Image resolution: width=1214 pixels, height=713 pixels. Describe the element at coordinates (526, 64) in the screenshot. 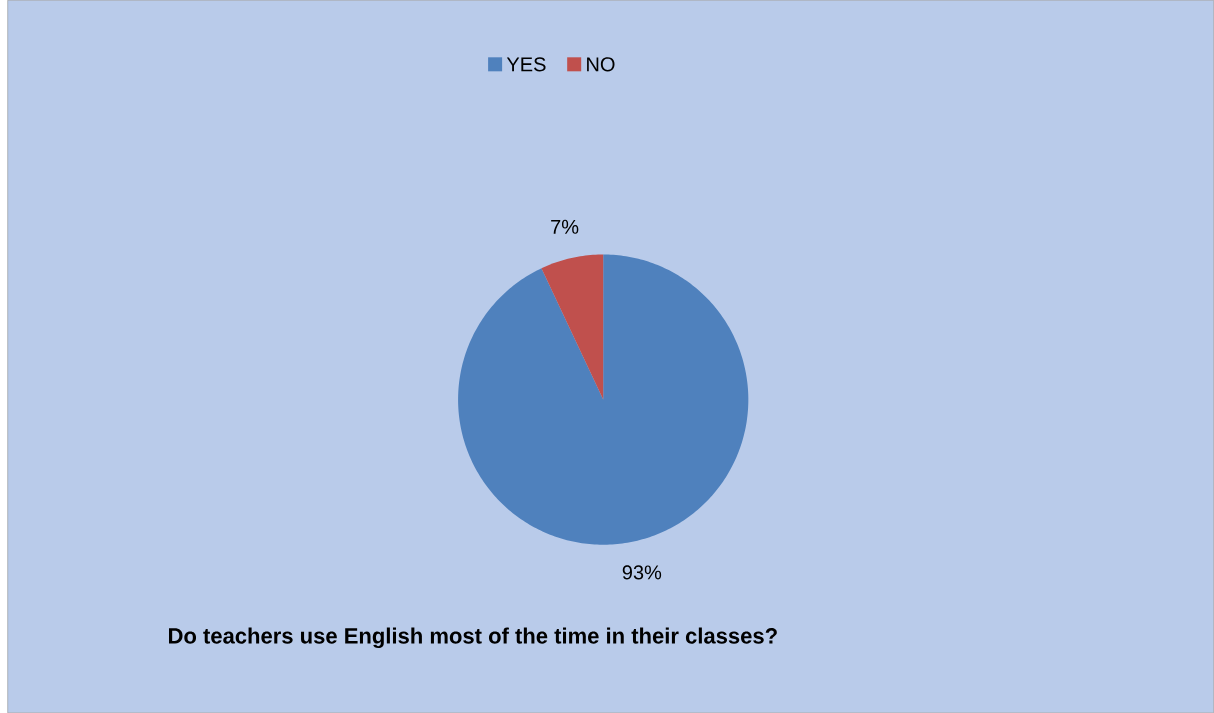

I see `legend-label: YES` at that location.